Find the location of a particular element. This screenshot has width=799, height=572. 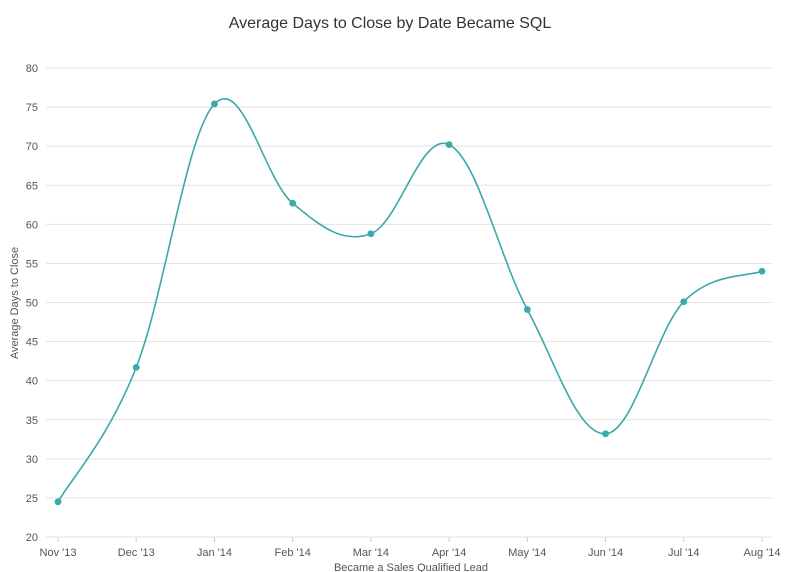

chart-title: Average Days to Close by Date Became SQL is located at coordinates (390, 23).